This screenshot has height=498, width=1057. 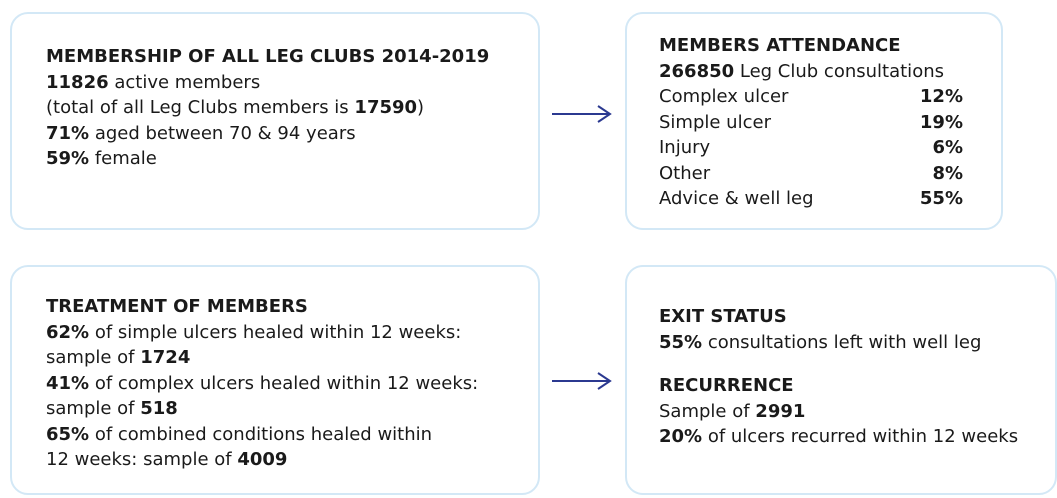 I want to click on section-title: MEMBERS ATTENDANCE, so click(x=780, y=45).